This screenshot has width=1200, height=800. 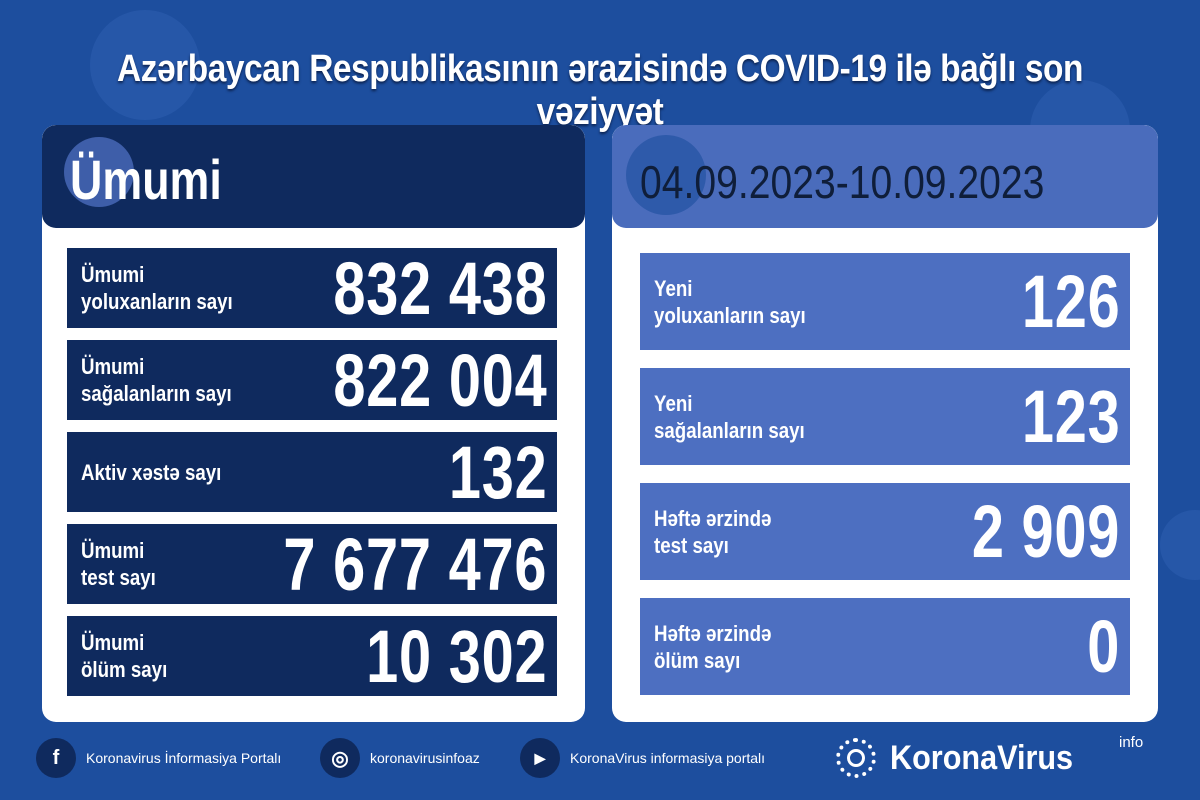 I want to click on stat-row: Yeni yoluxanların sayı 126, so click(x=885, y=301).